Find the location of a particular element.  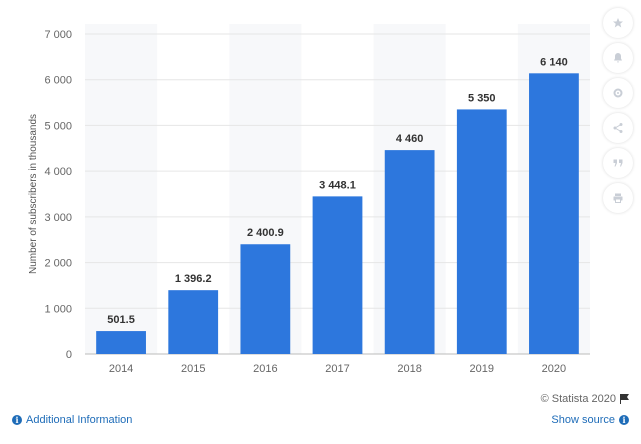

statista-credit: © Statista 2020 is located at coordinates (585, 399).